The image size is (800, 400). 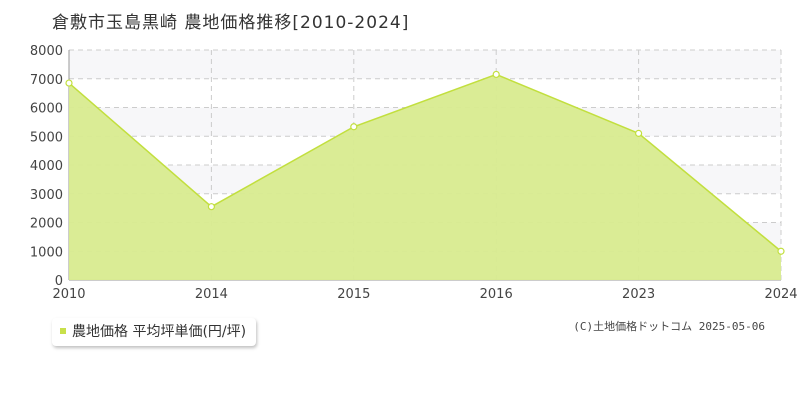 I want to click on x-tick-label: 2014, so click(x=211, y=294).